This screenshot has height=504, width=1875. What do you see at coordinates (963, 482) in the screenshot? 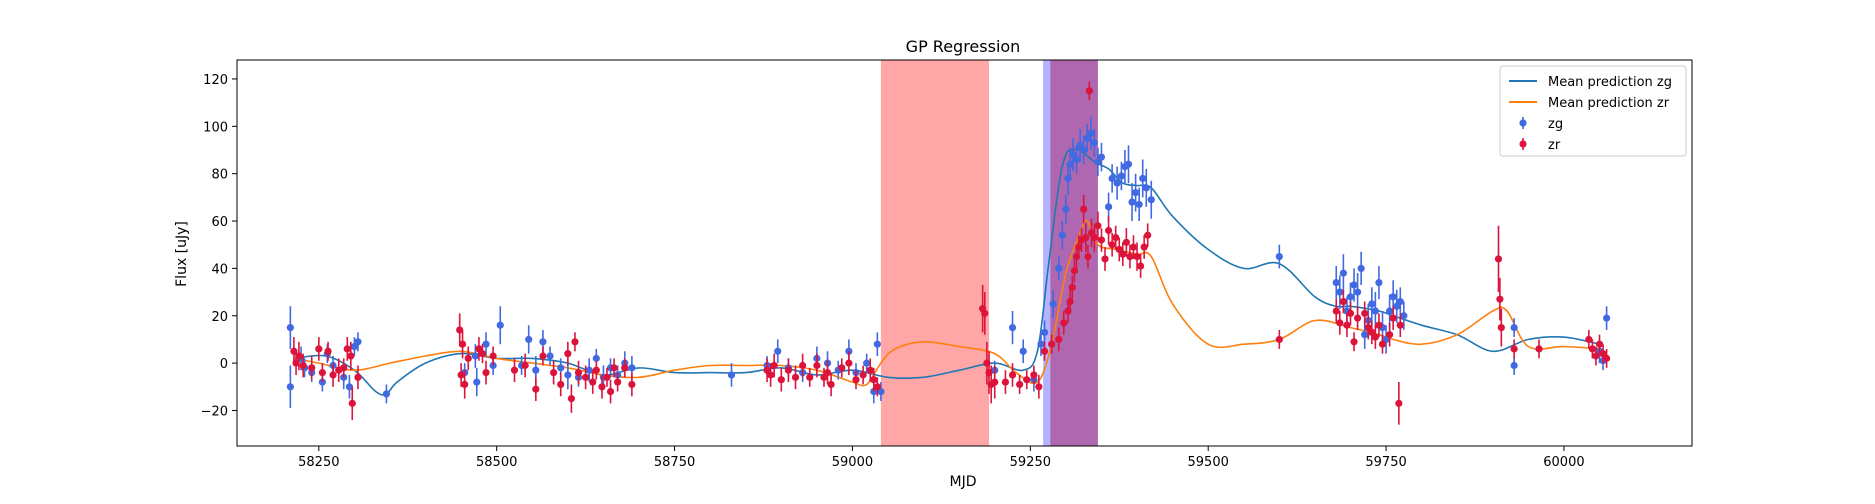
I see `x-axis-label: MJD` at bounding box center [963, 482].